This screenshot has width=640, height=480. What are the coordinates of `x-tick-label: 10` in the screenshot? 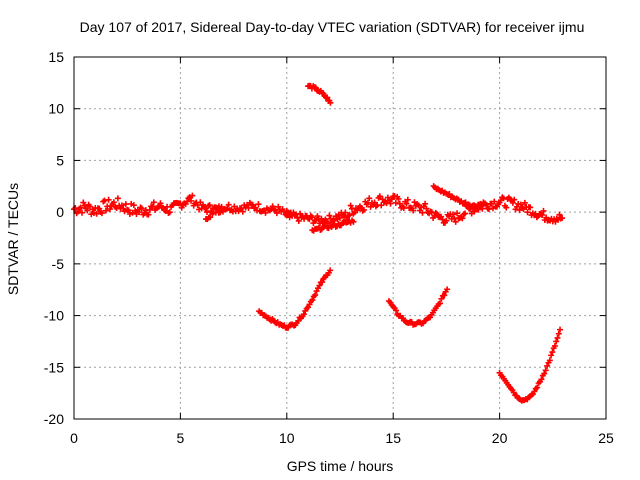 It's located at (287, 438).